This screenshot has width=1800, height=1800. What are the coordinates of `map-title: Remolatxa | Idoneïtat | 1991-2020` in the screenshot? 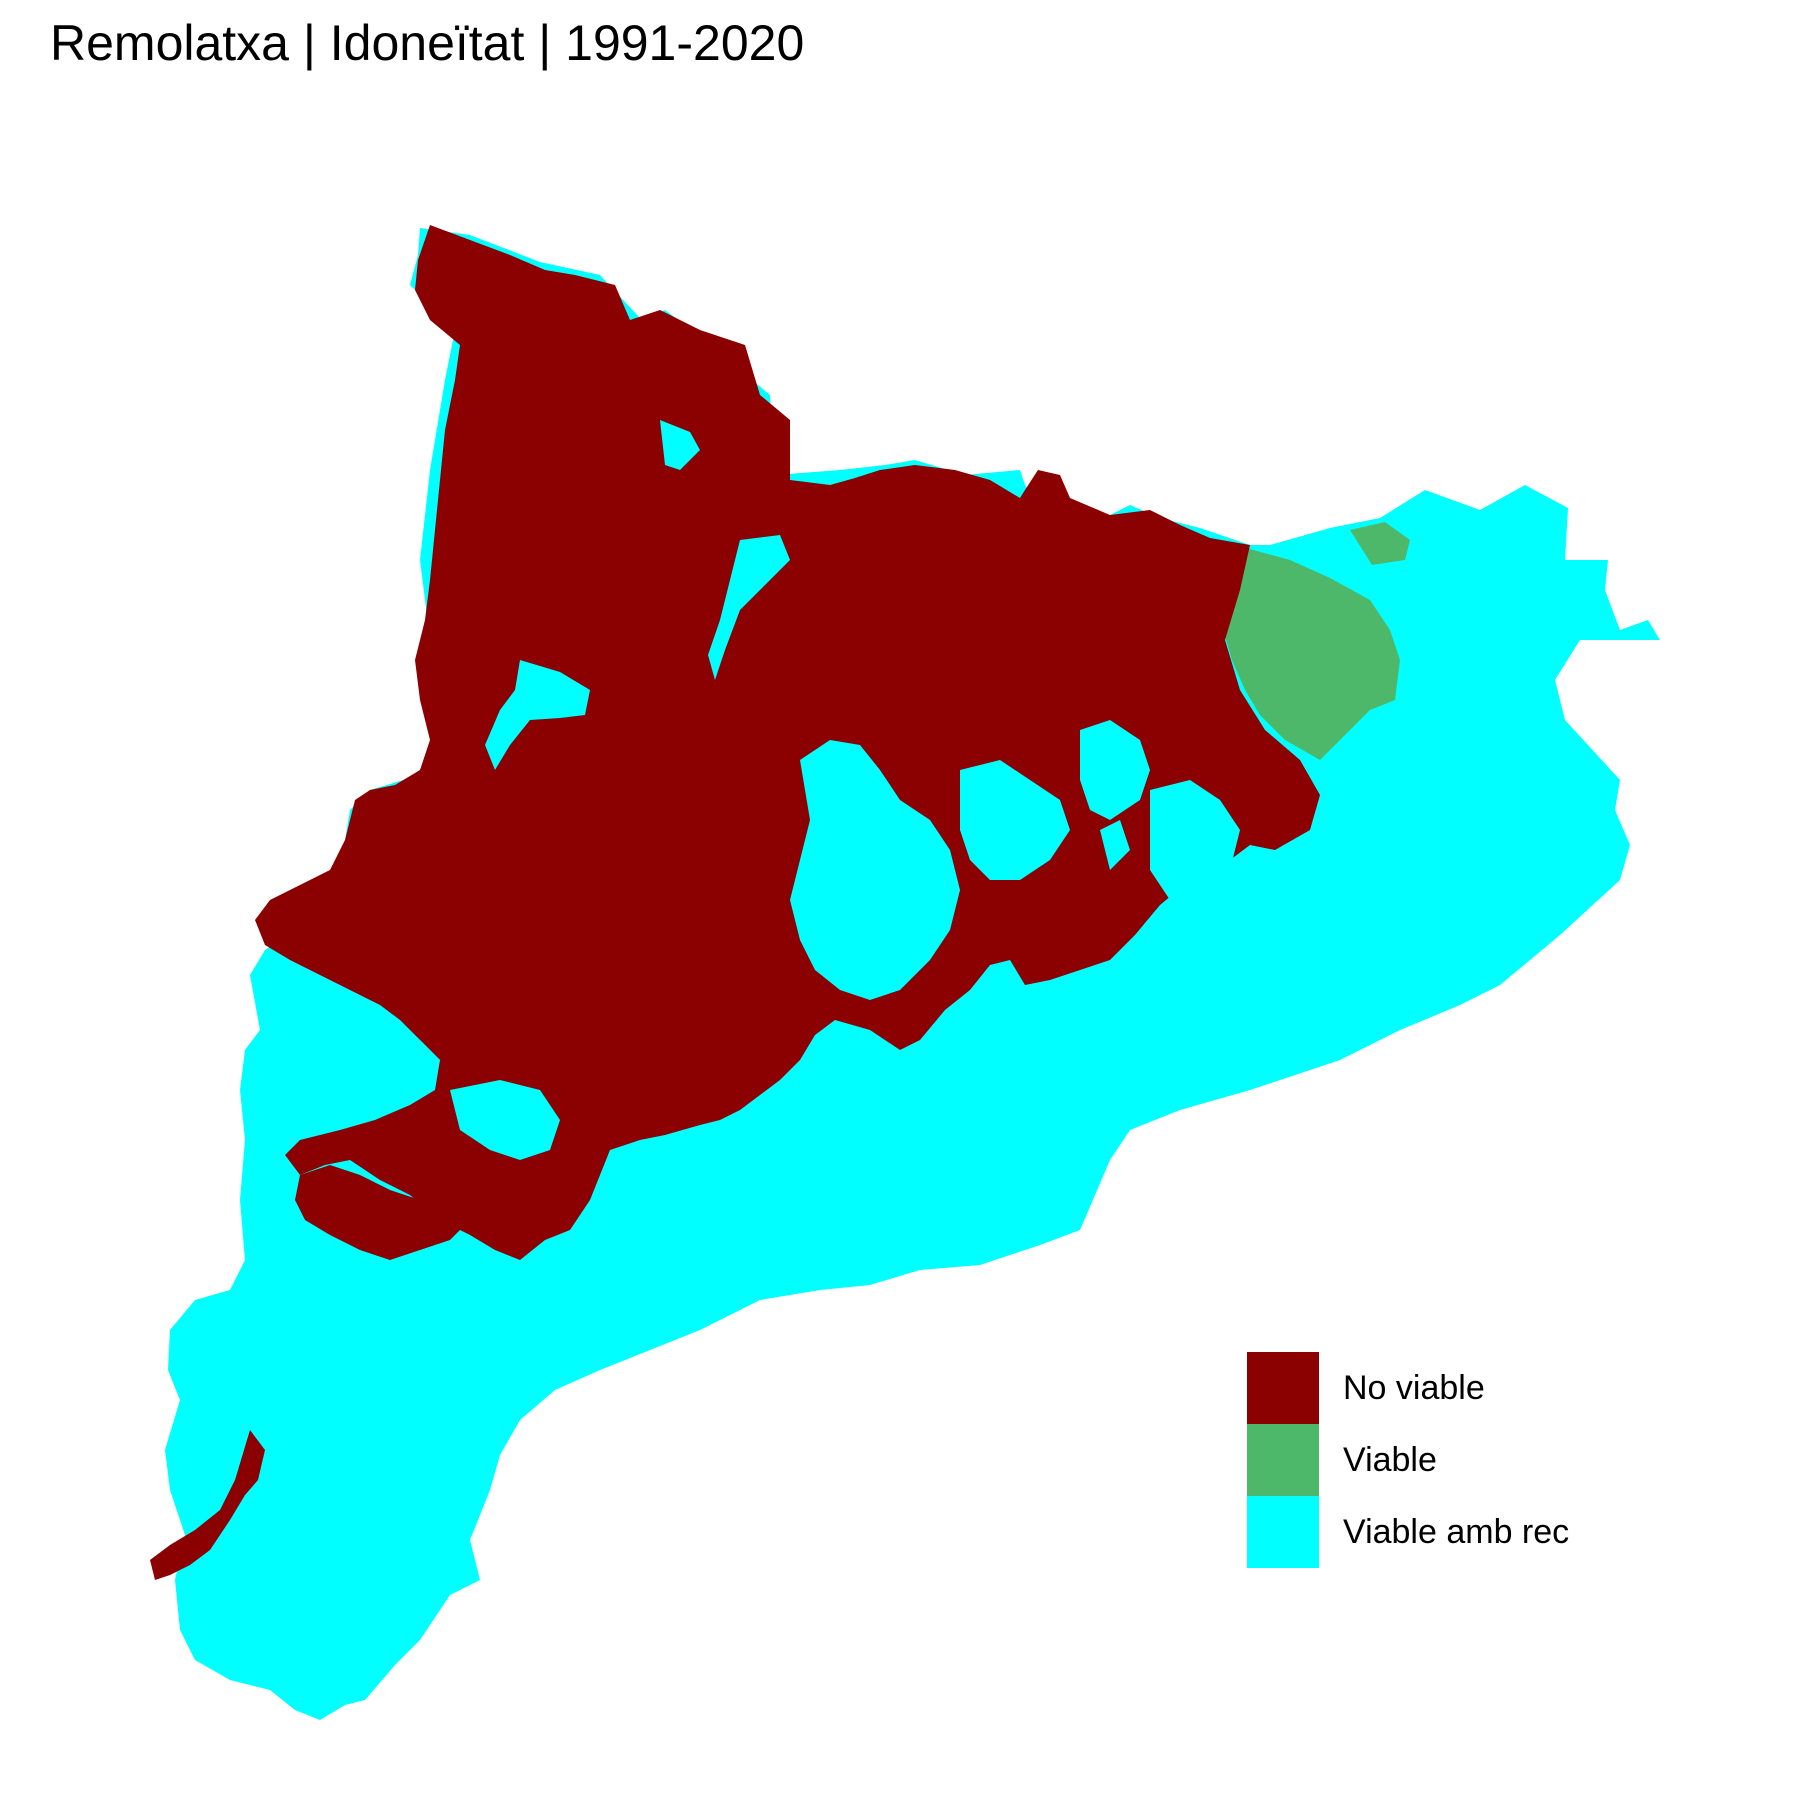 It's located at (427, 43).